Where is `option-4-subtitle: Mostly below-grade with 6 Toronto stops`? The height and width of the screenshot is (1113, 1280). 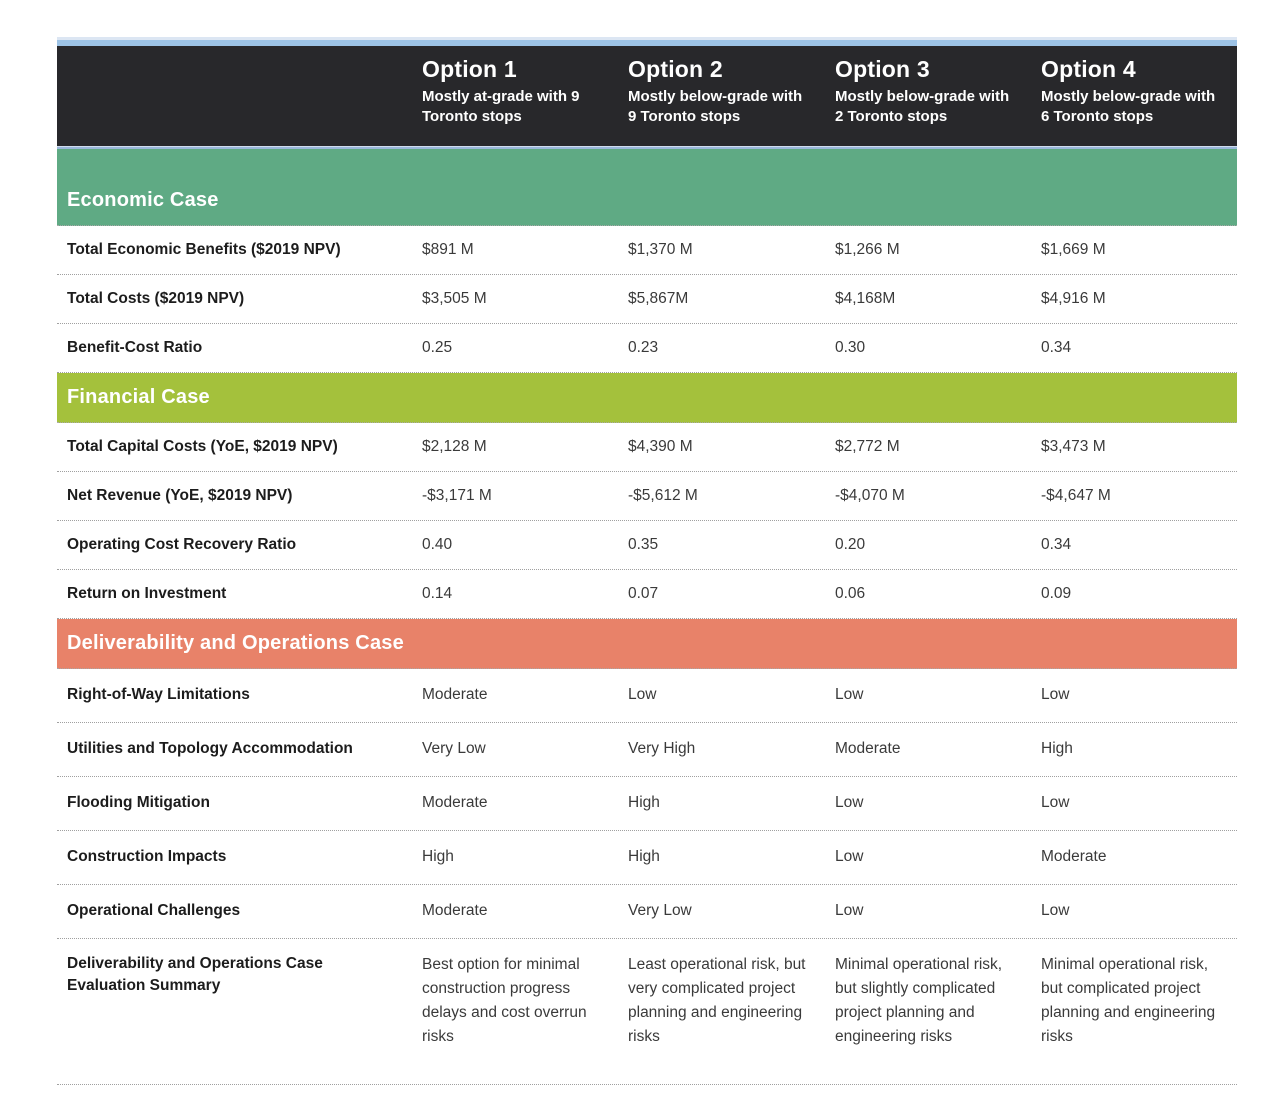 option-4-subtitle: Mostly below-grade with 6 Toronto stops is located at coordinates (1128, 106).